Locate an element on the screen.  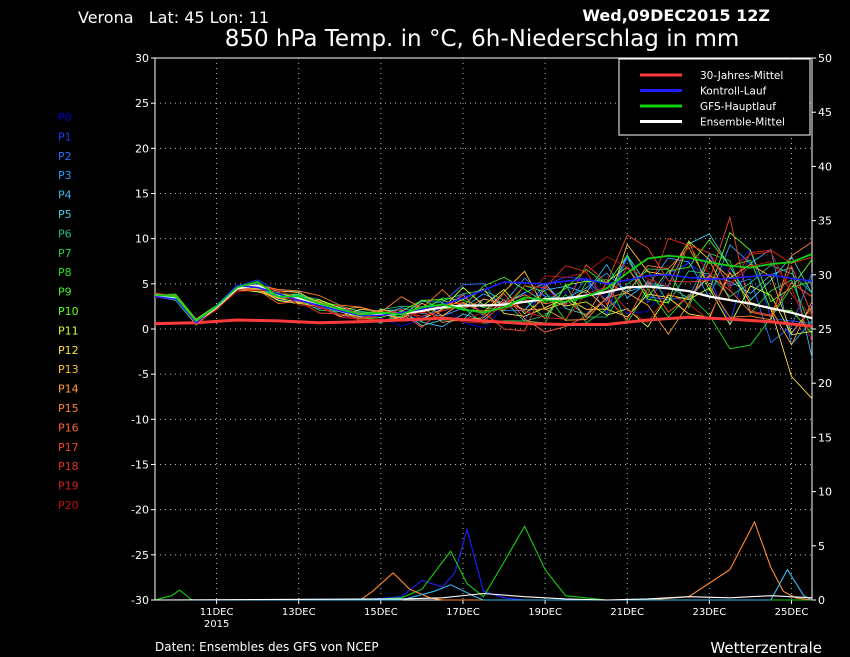
legend-label: Kontroll-Lauf is located at coordinates (733, 92).